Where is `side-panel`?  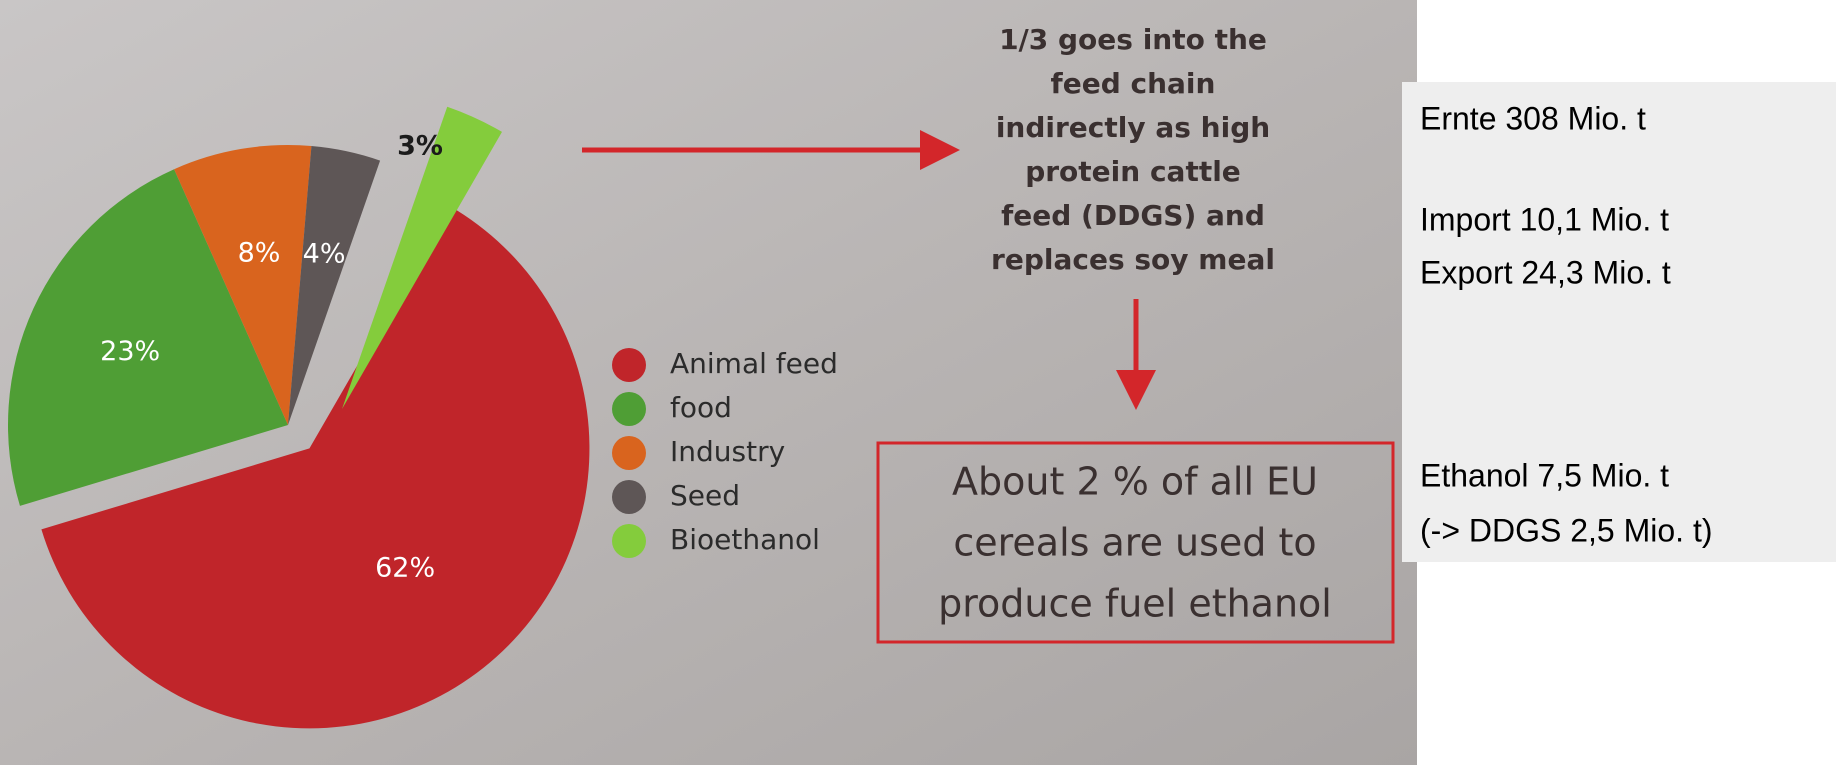 side-panel is located at coordinates (1619, 322).